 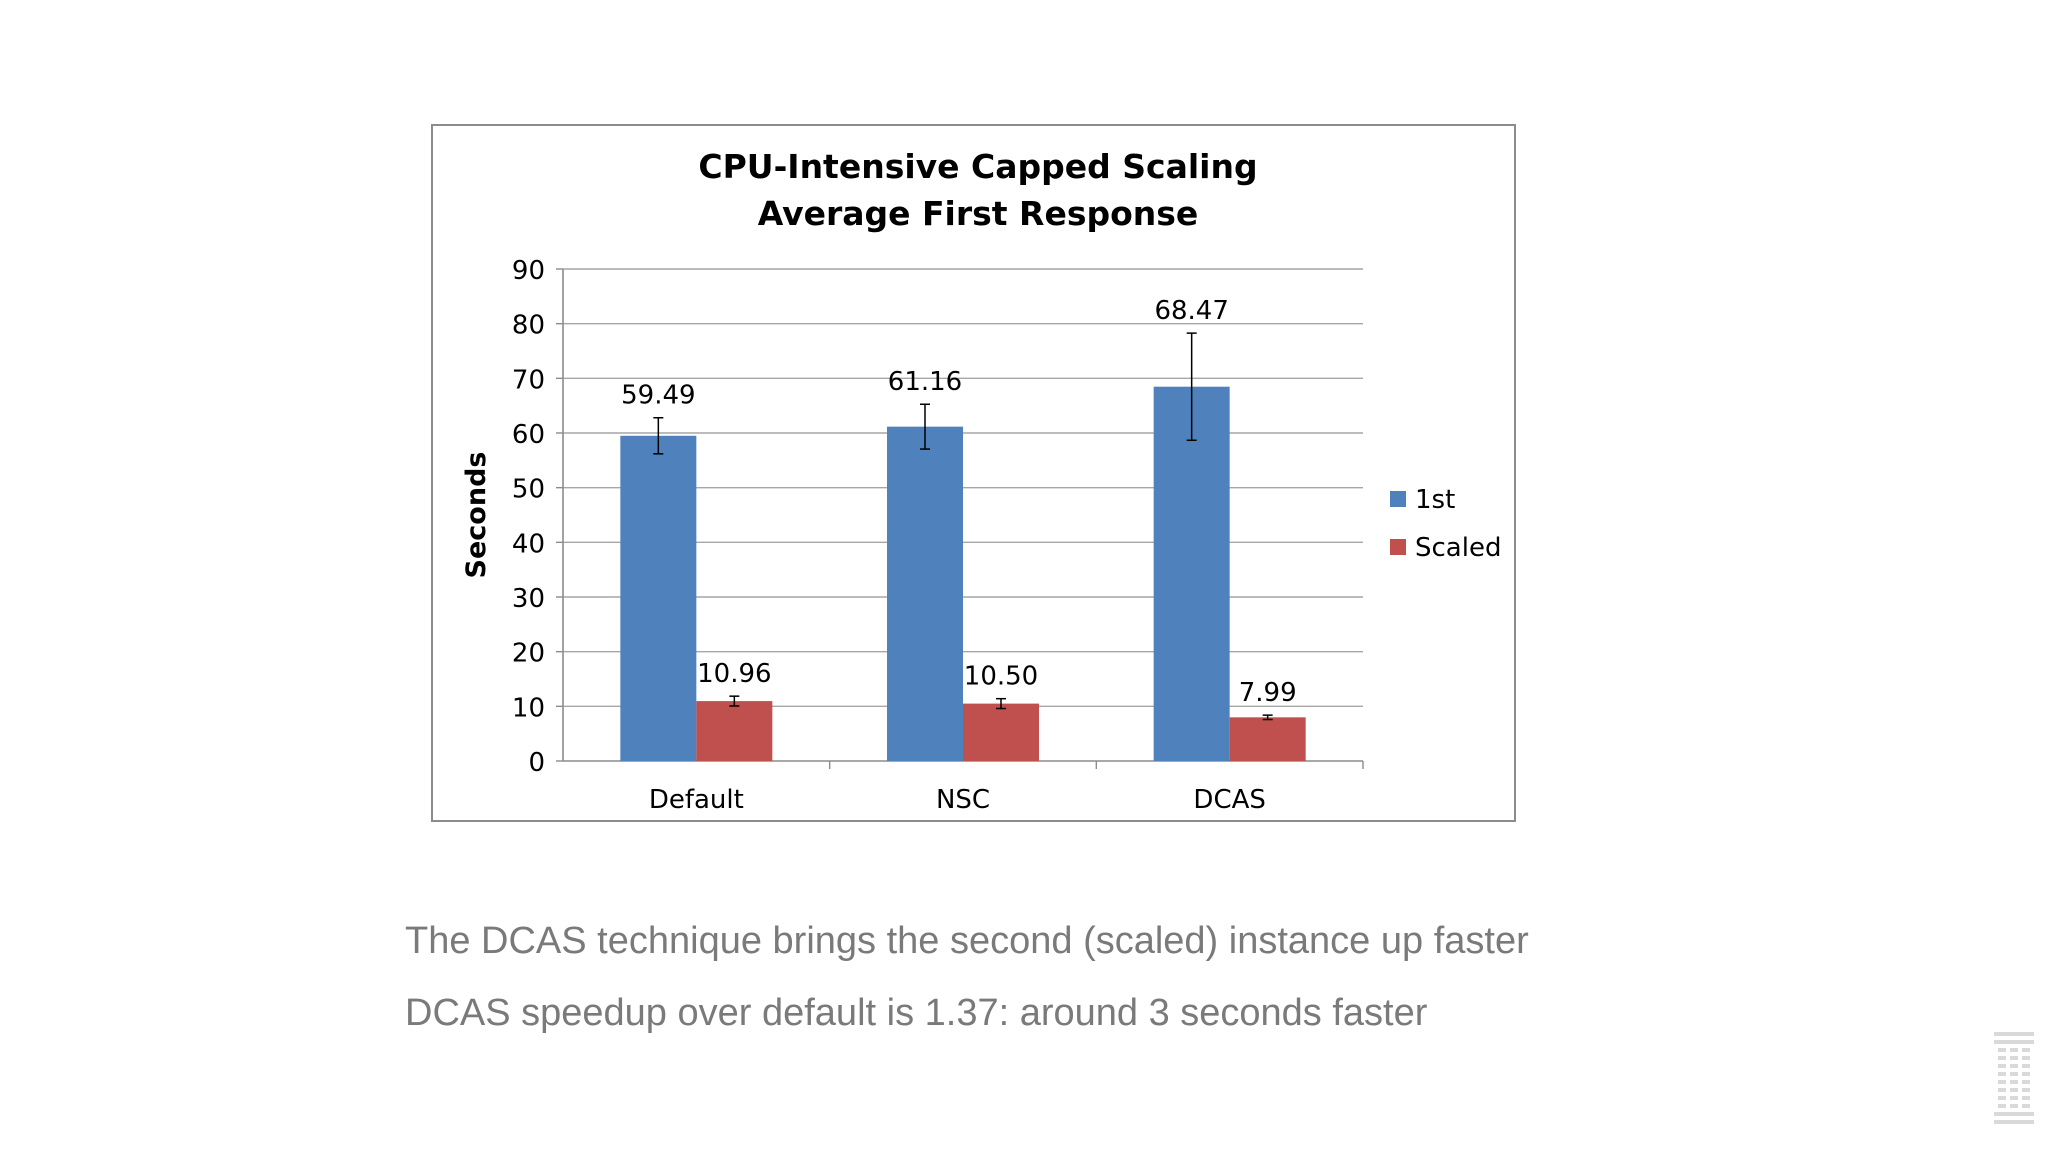 I want to click on y-tick-label: 60, so click(x=528, y=435).